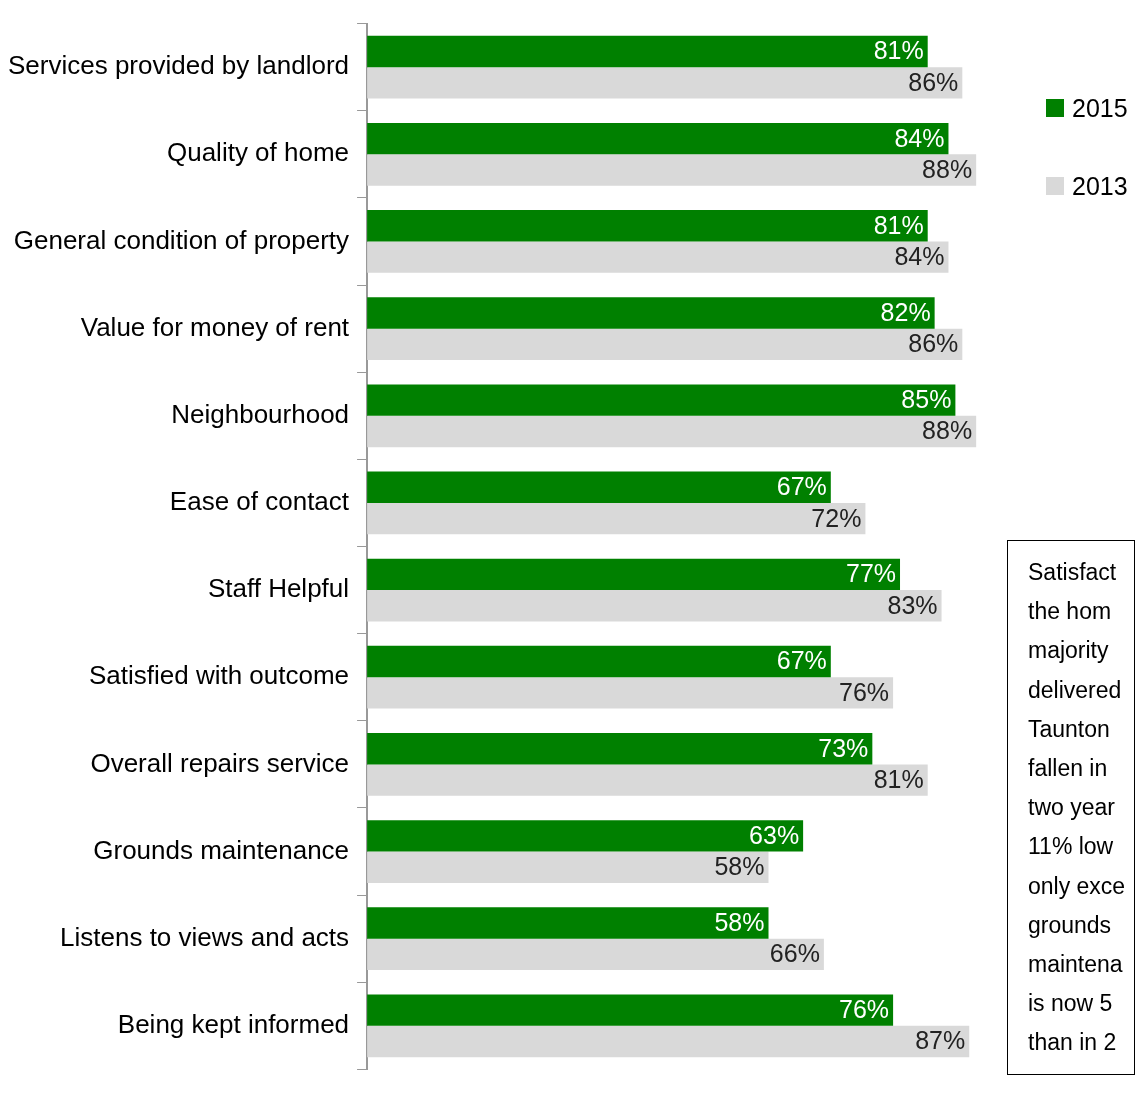 The height and width of the screenshot is (1093, 1140). Describe the element at coordinates (871, 573) in the screenshot. I see `data-label: 77%` at that location.